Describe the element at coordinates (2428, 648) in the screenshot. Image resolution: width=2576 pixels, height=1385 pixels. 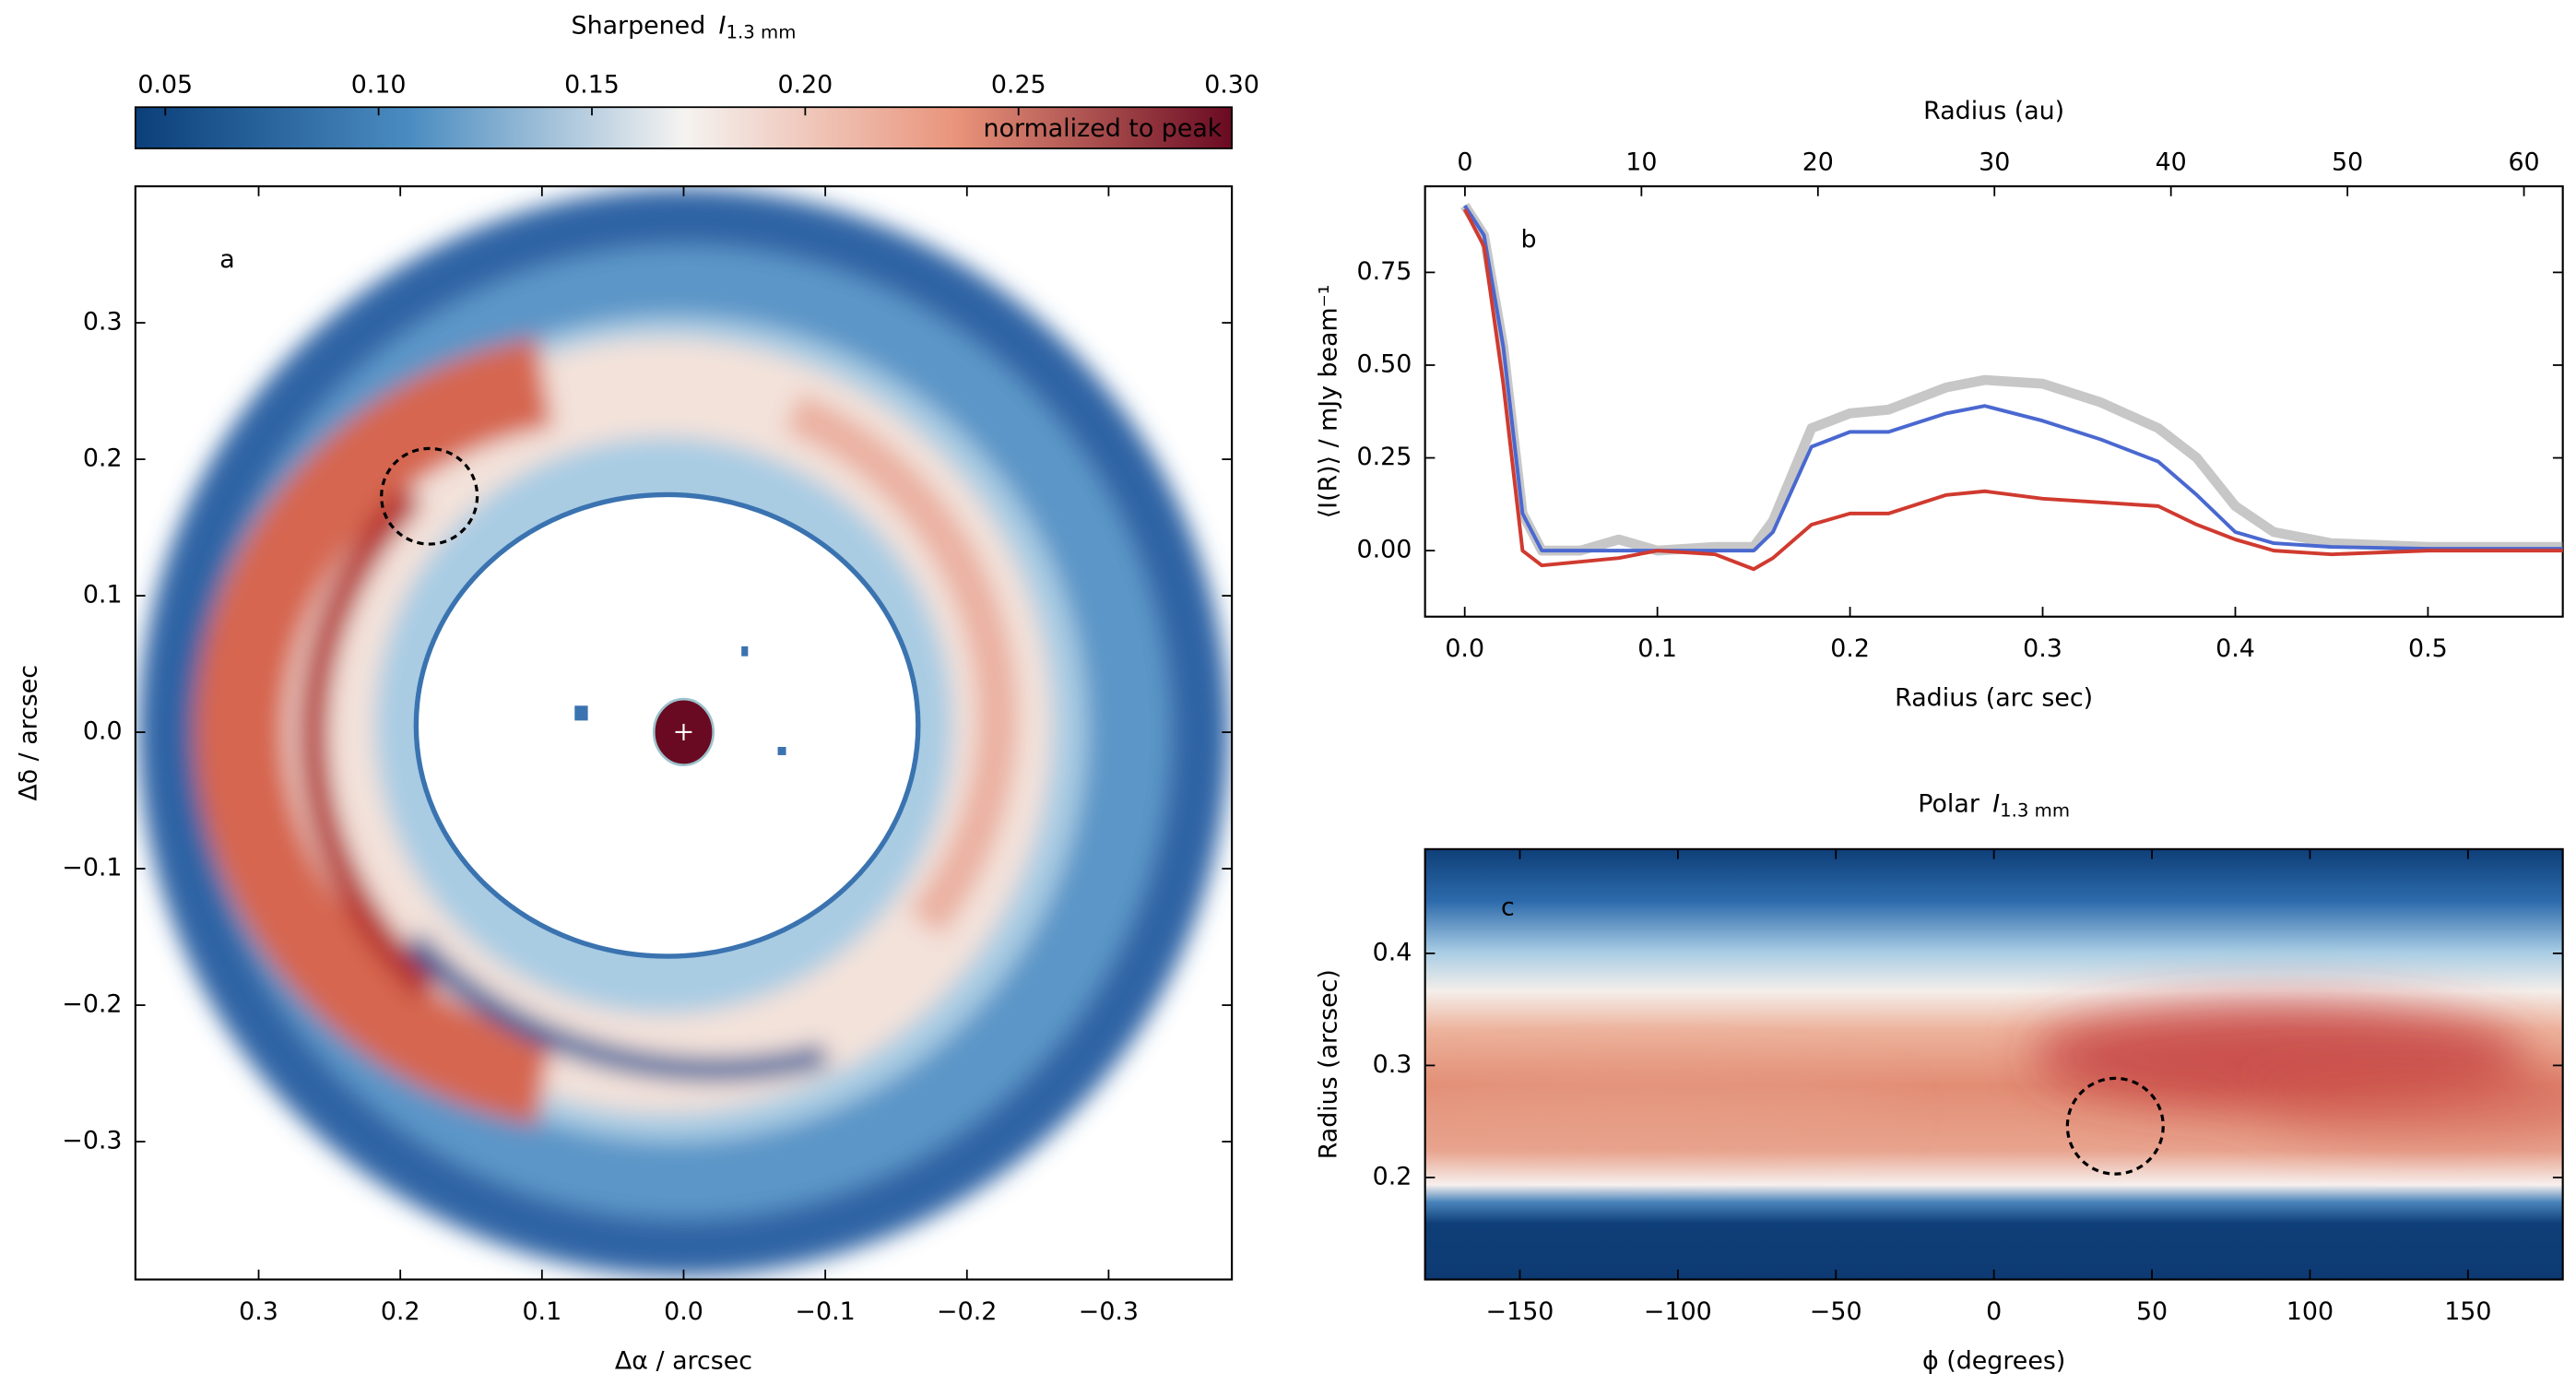
I see `x-tick-label: 0.5` at that location.